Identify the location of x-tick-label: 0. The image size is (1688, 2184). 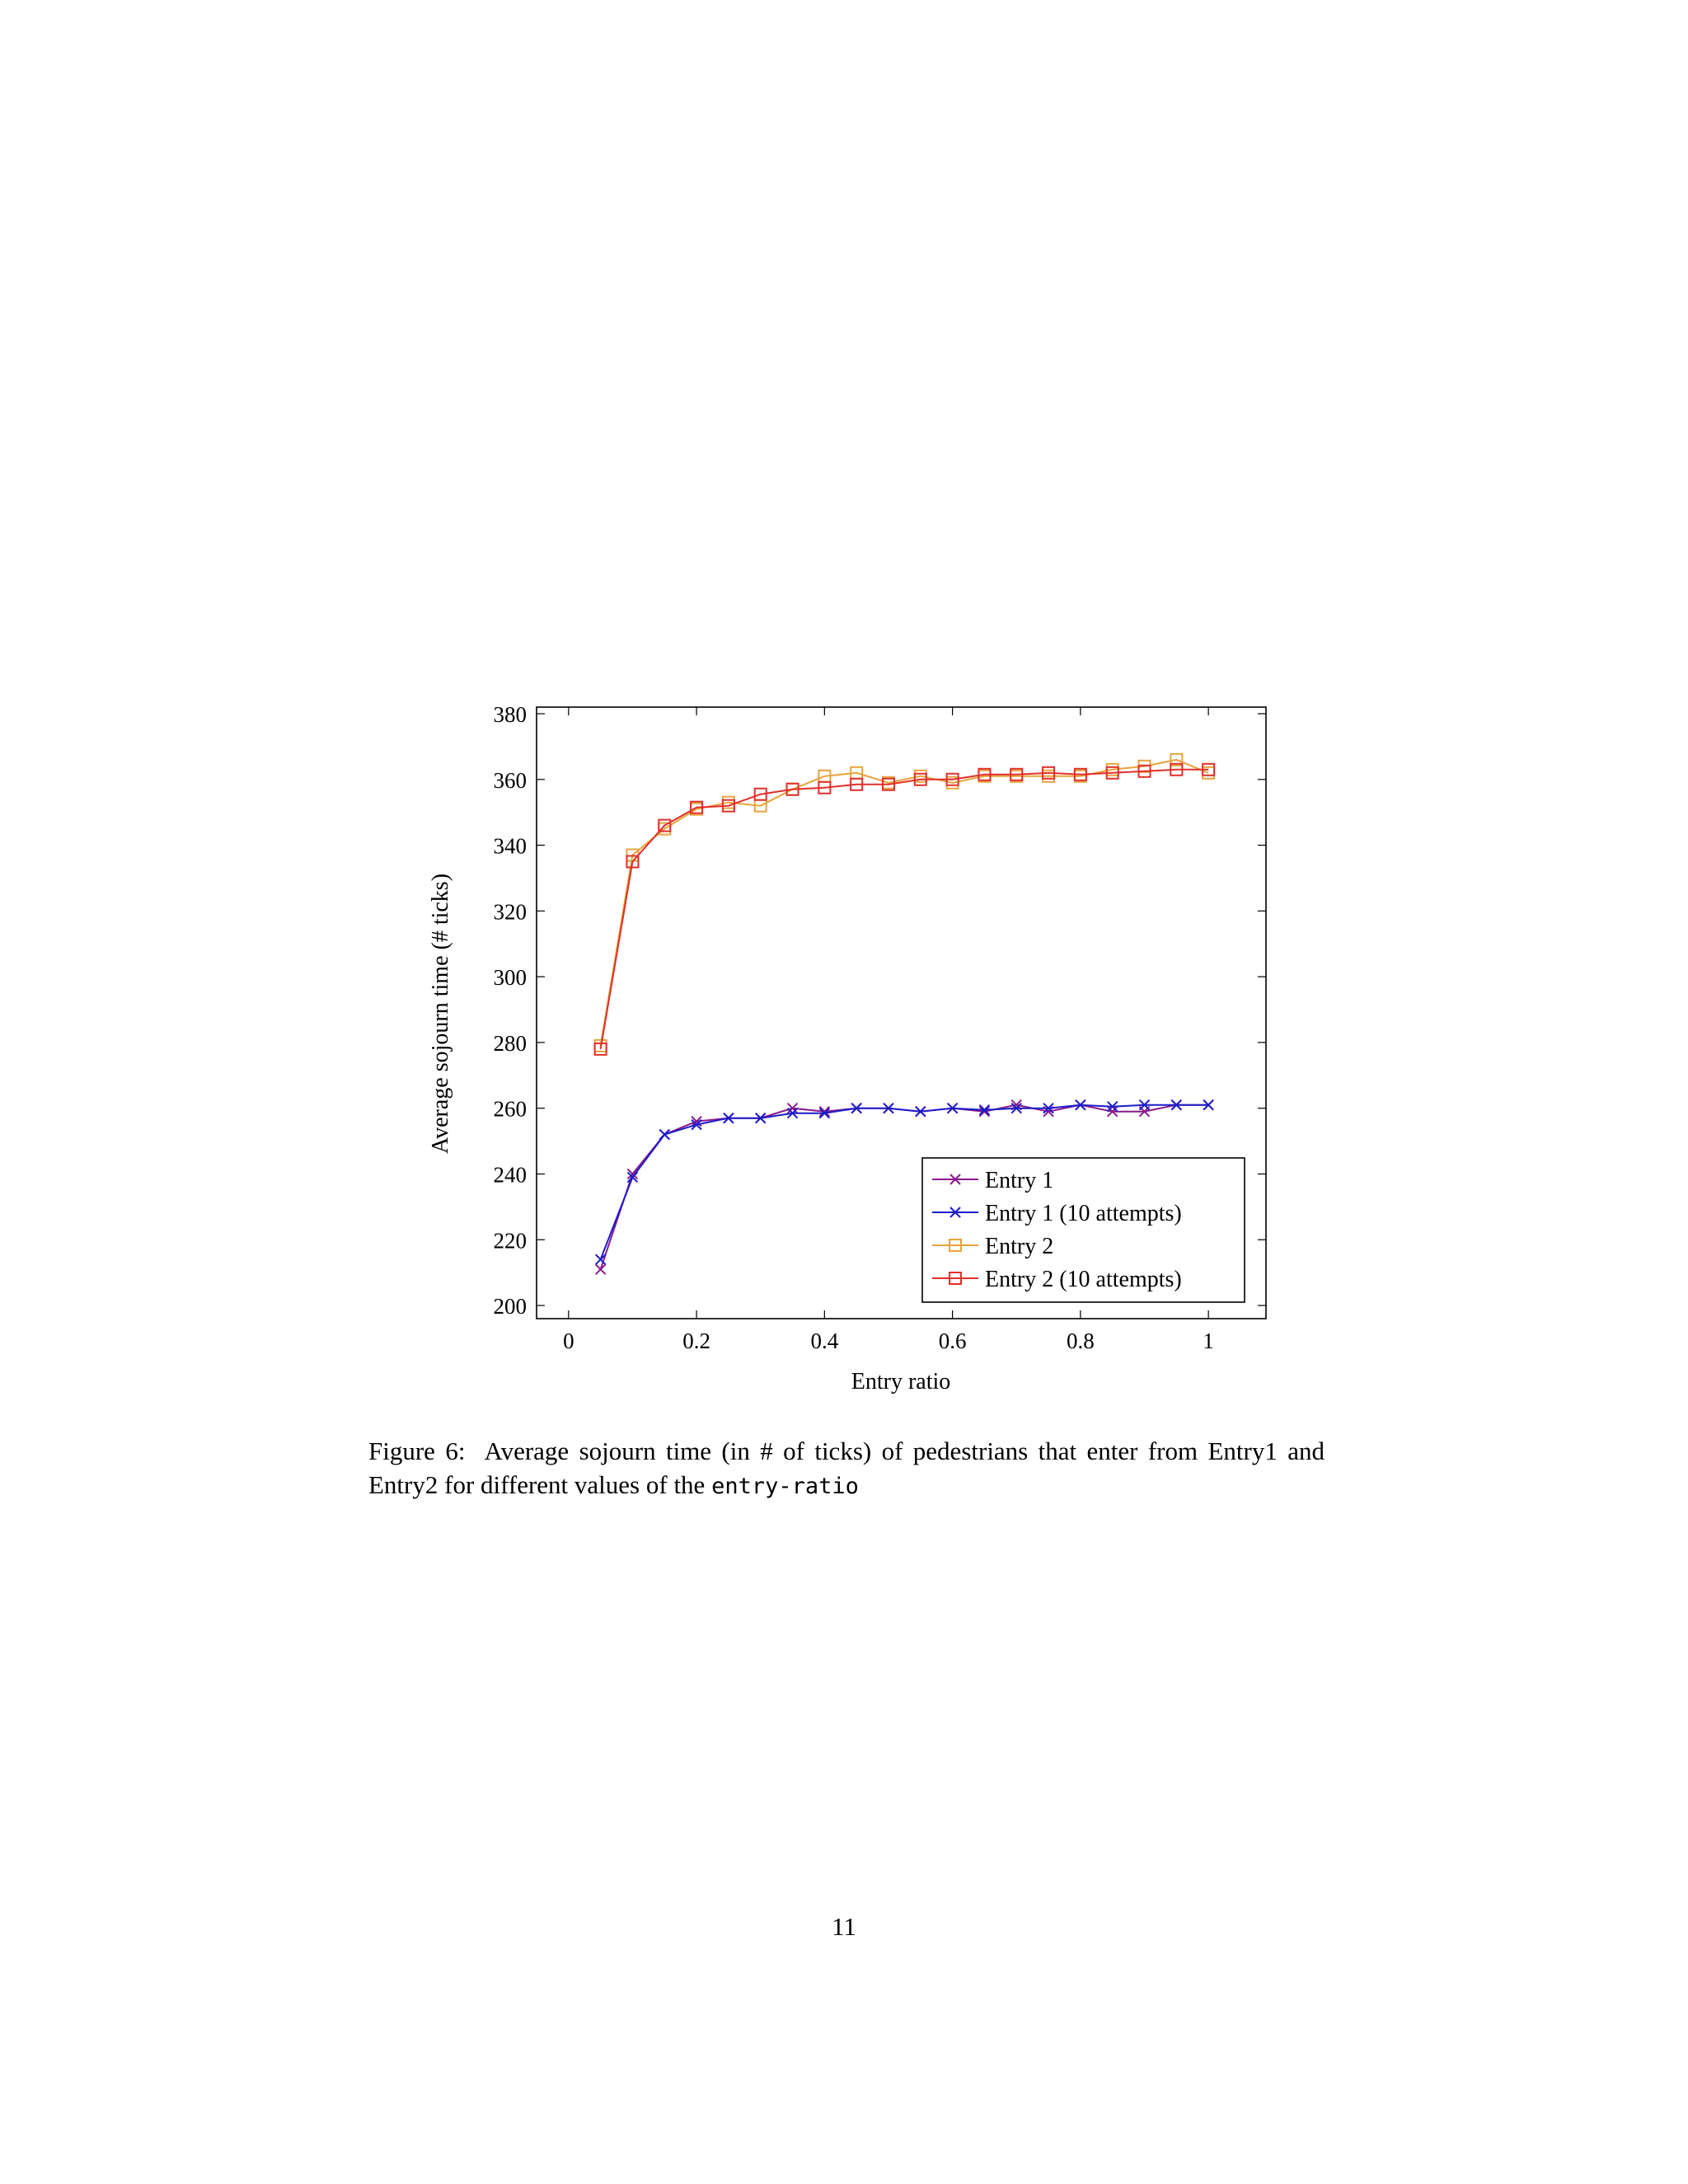
(569, 1341).